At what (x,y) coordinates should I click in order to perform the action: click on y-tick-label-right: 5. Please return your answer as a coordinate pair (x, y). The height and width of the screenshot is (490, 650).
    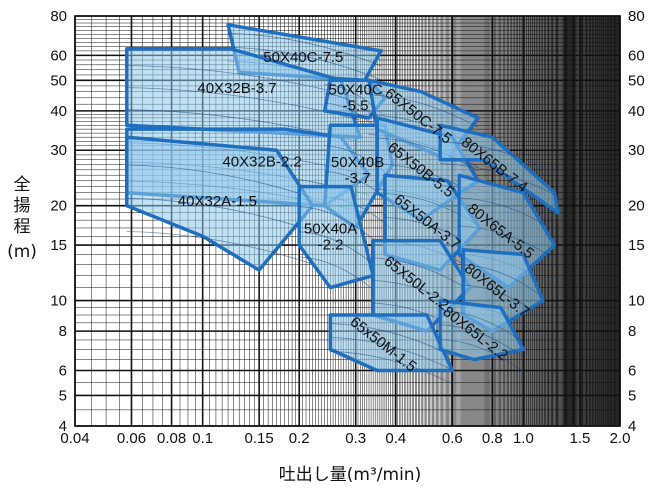
    Looking at the image, I should click on (632, 395).